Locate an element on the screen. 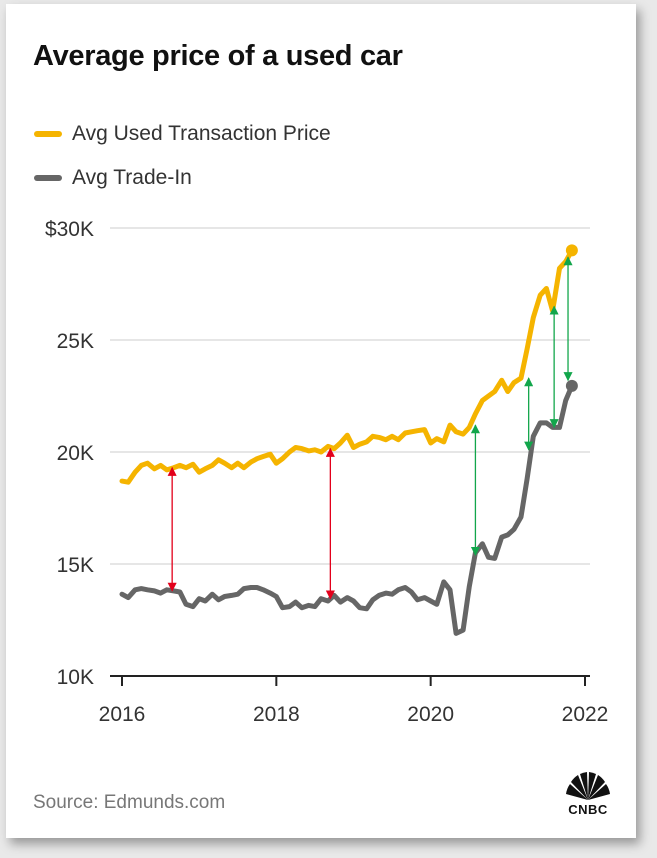 The image size is (657, 858). x-tick-label: 2022 is located at coordinates (585, 714).